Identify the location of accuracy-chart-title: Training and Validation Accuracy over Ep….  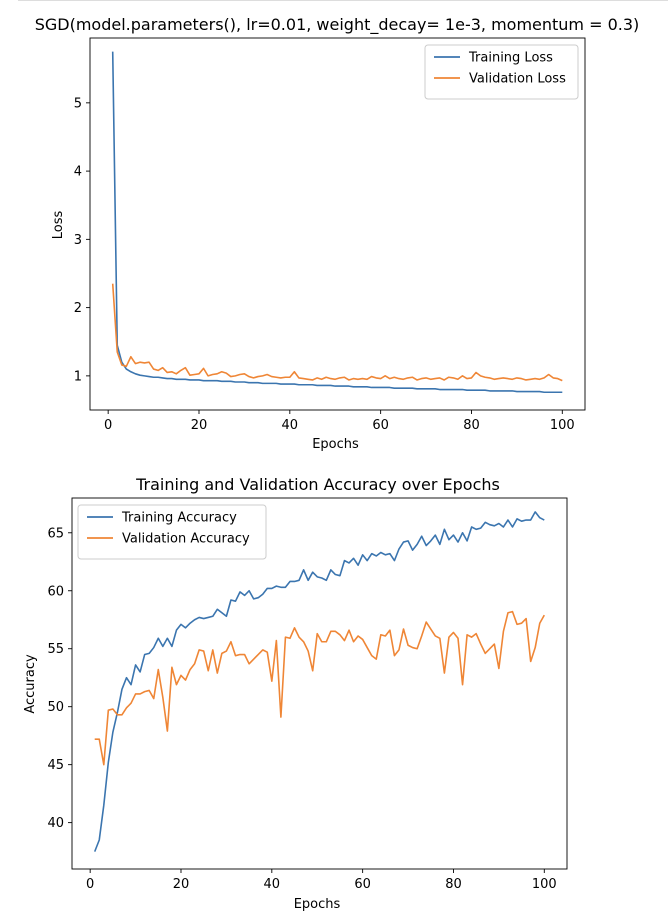
(317, 484).